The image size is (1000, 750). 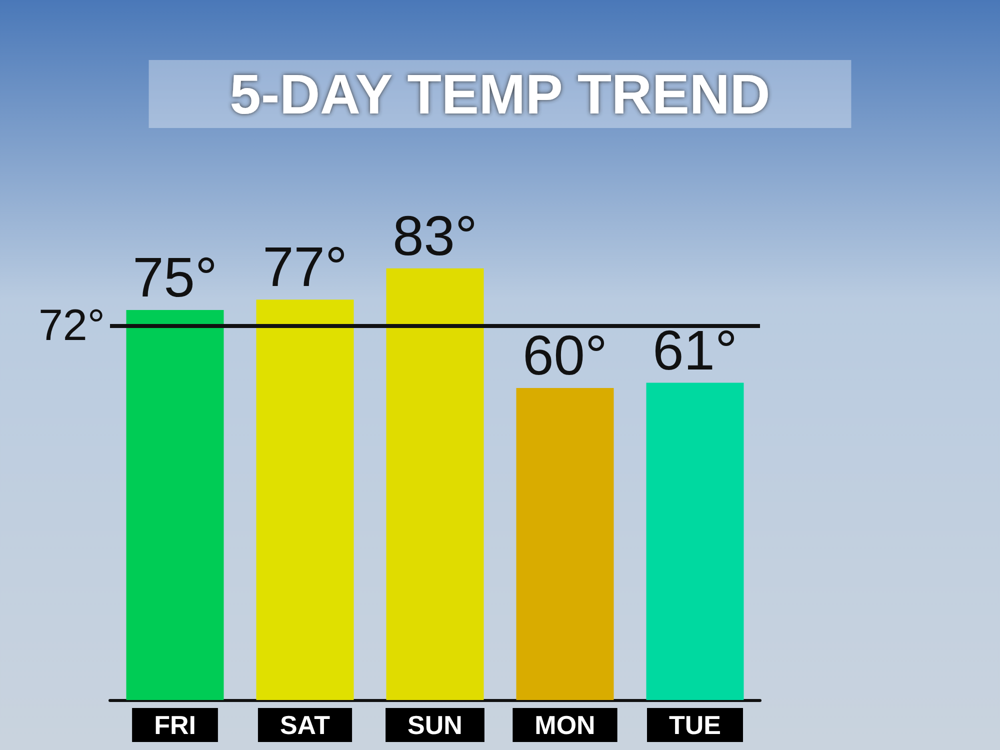 I want to click on ref-line-label: 72°, so click(x=71, y=325).